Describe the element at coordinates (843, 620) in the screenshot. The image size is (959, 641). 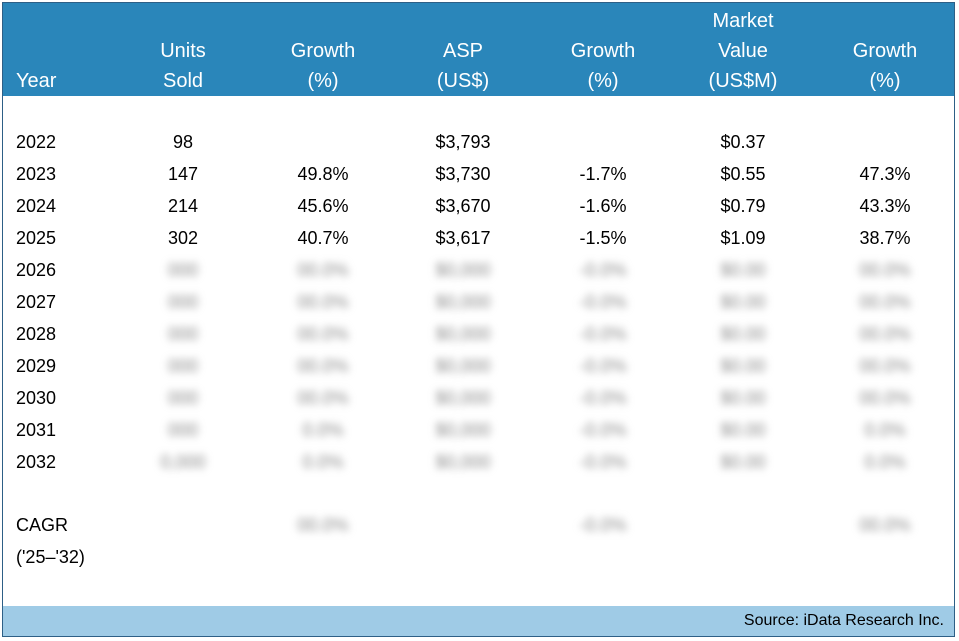
I see `source-text: Source: iData Research Inc.` at that location.